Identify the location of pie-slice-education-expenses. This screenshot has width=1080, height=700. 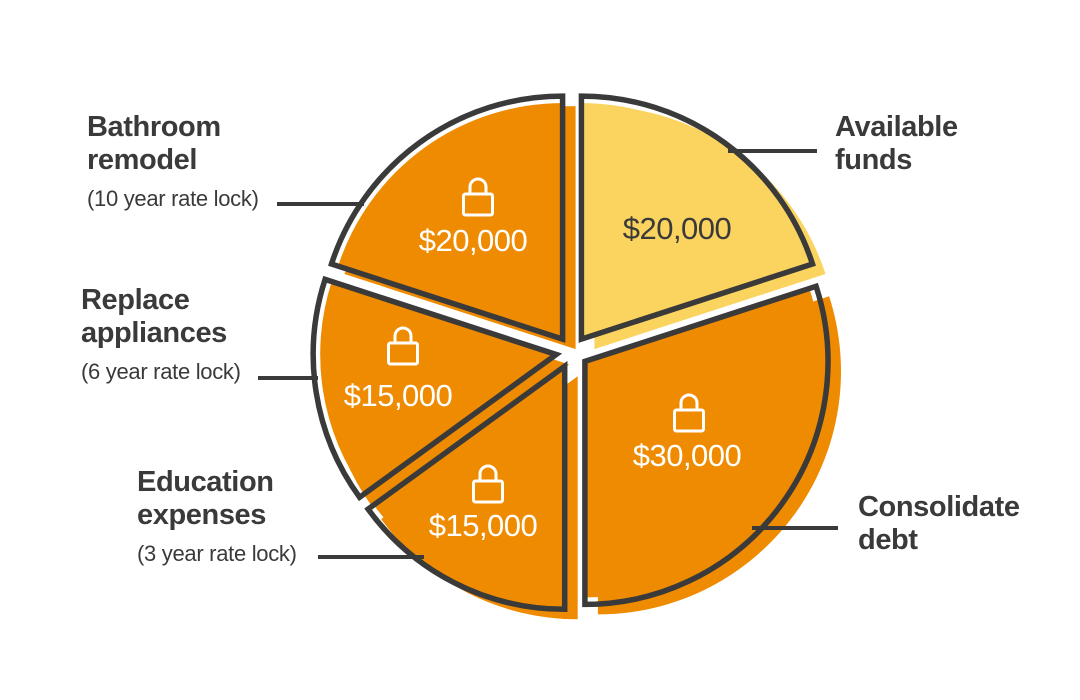
(469, 484).